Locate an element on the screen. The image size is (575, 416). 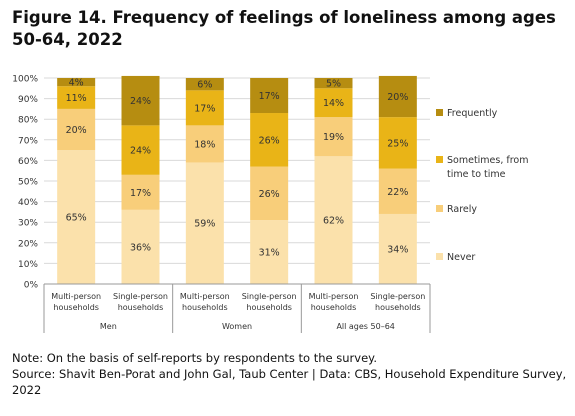
data-label: 34% is located at coordinates (397, 249).